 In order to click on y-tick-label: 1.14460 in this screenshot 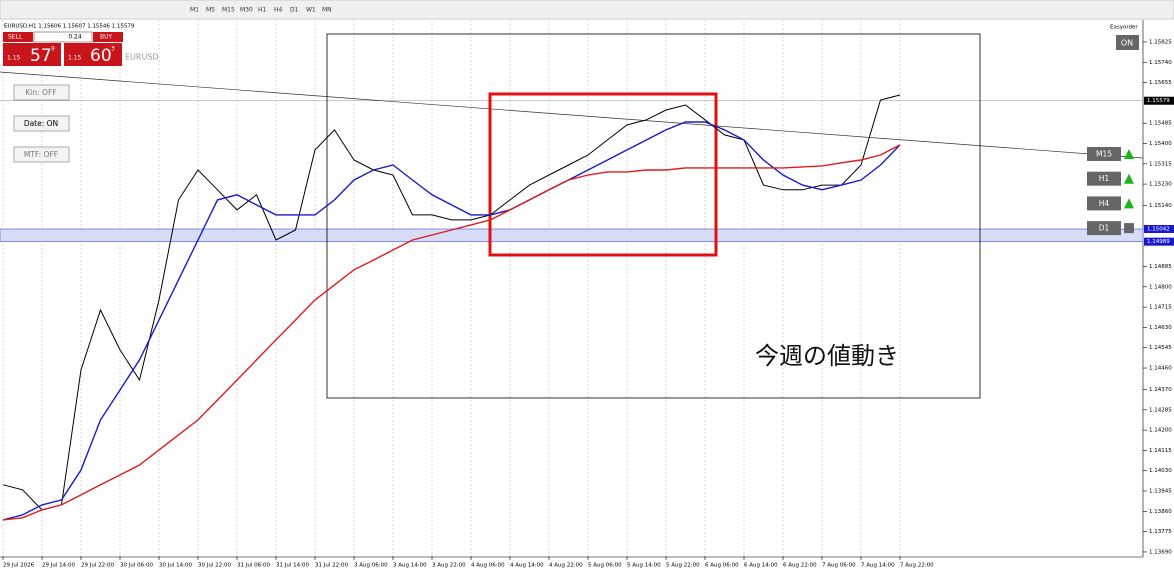, I will do `click(1160, 369)`.